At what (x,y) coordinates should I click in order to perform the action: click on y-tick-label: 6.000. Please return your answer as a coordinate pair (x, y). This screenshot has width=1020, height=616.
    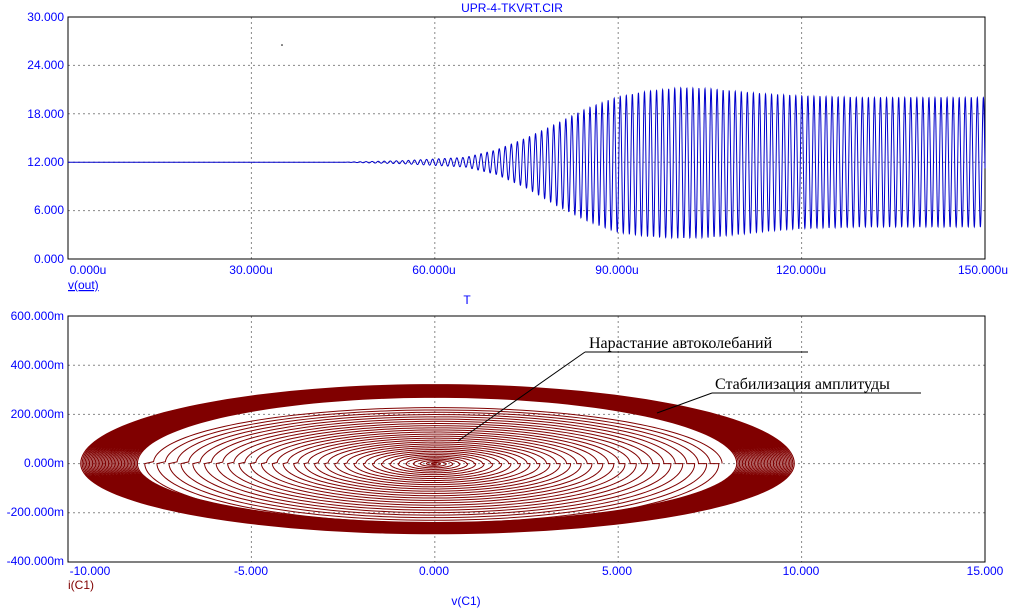
    Looking at the image, I should click on (49, 210).